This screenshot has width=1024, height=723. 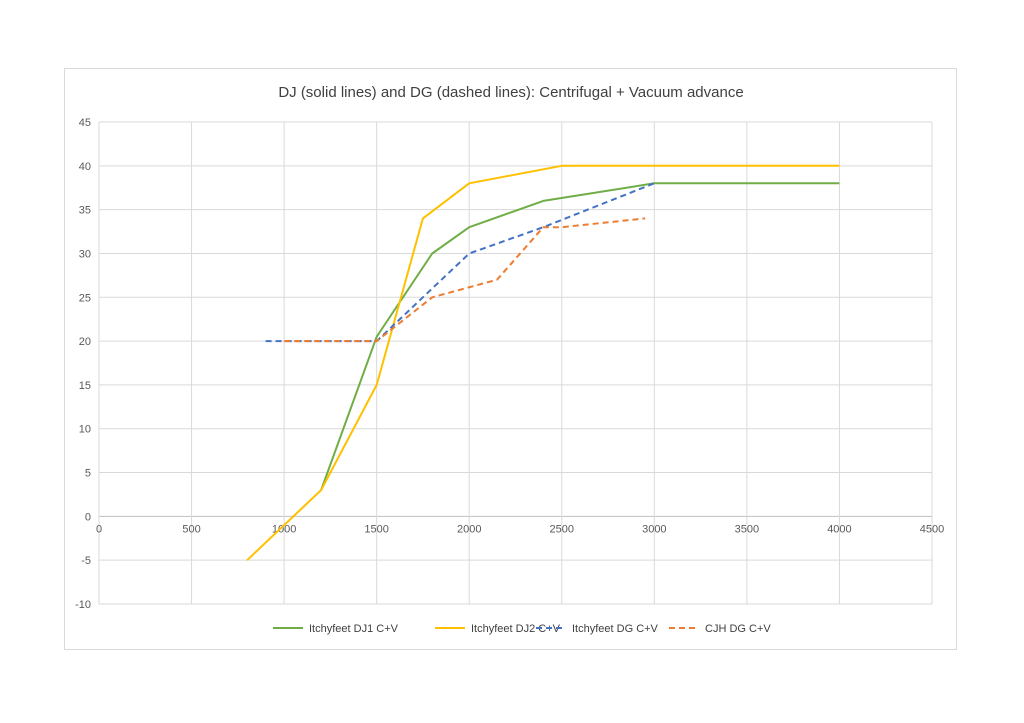 I want to click on y-tick-label: 20, so click(x=85, y=342).